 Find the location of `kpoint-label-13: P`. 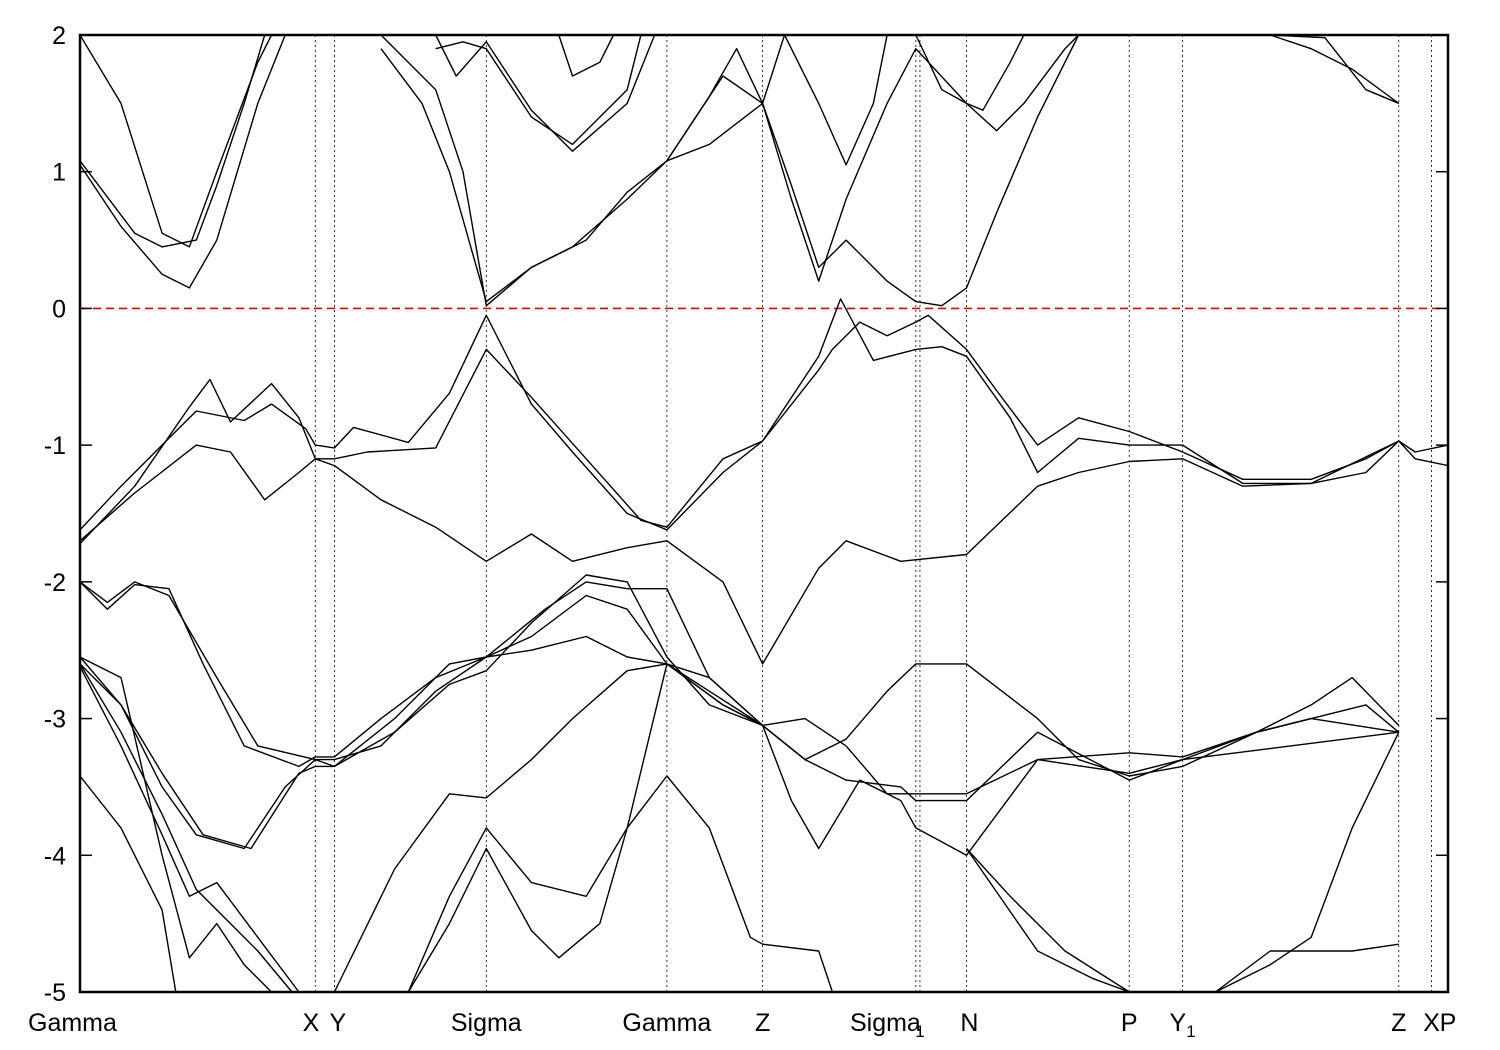

kpoint-label-13: P is located at coordinates (1448, 1023).